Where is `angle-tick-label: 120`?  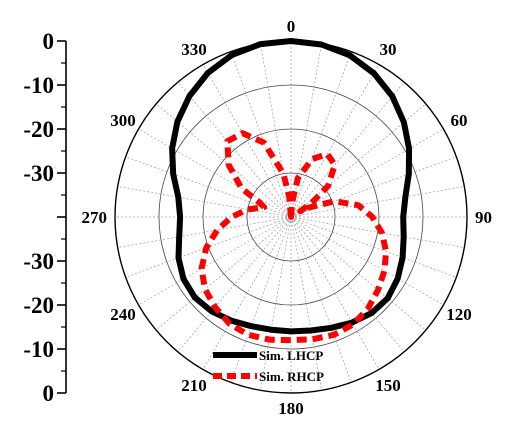
angle-tick-label: 120 is located at coordinates (459, 314).